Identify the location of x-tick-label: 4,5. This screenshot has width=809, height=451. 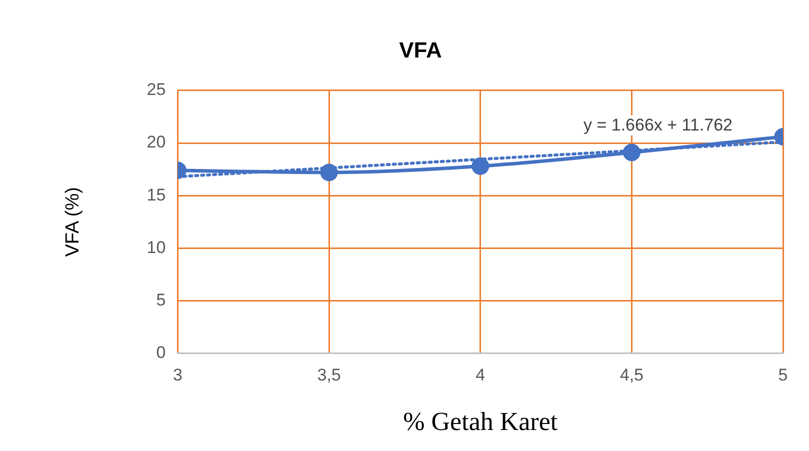
(632, 374).